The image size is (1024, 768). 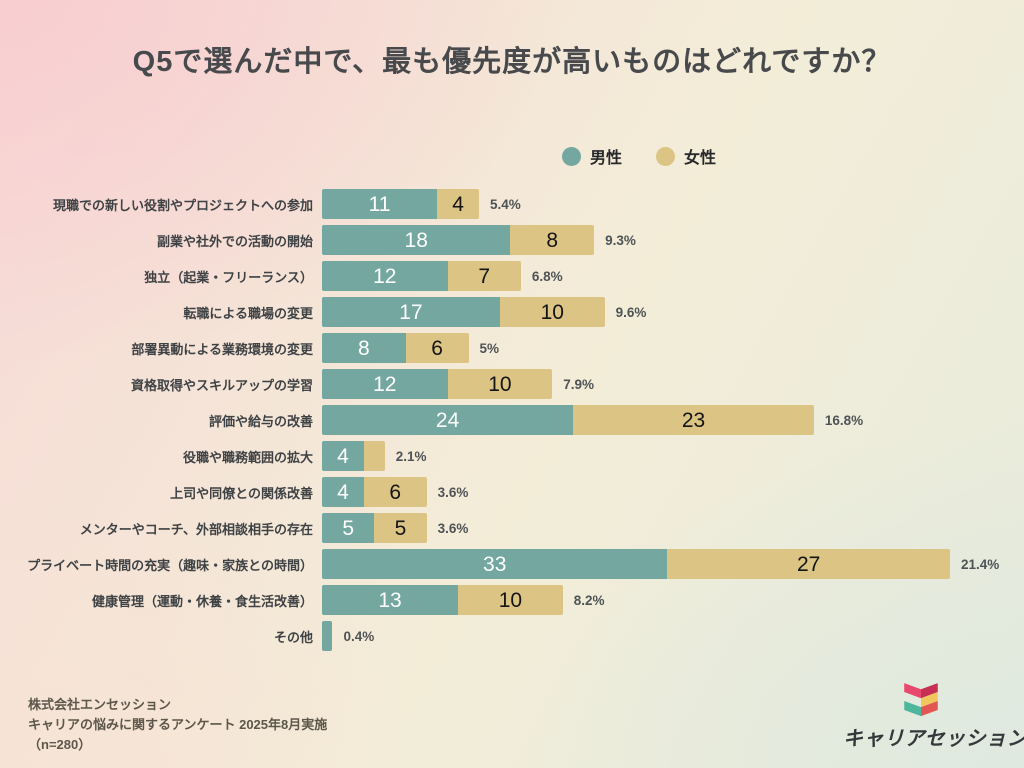 I want to click on male-value-label: 11, so click(x=379, y=204).